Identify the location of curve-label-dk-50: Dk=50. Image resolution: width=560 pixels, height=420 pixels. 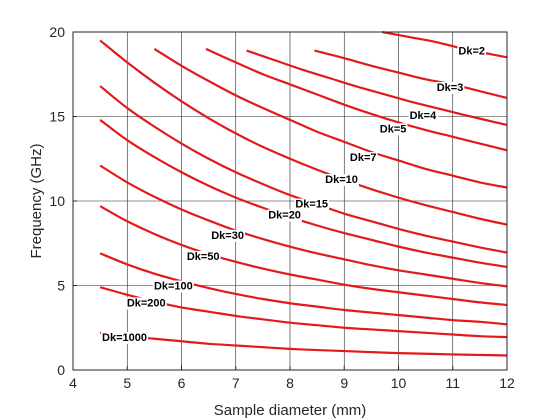
(203, 256).